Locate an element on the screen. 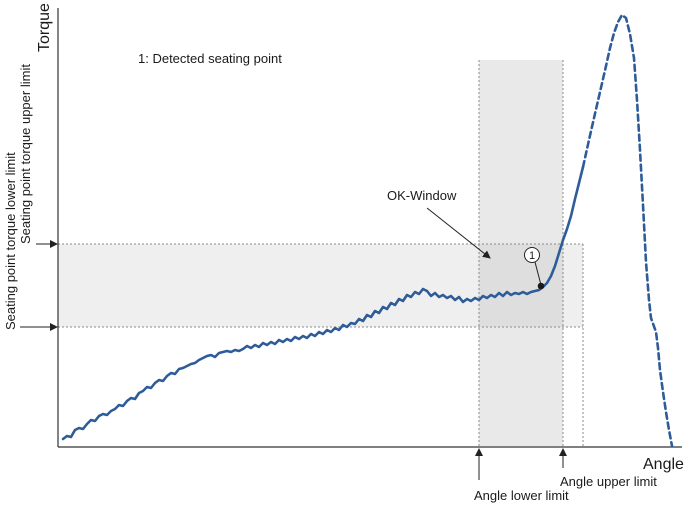  torque-curve-dashed is located at coordinates (627, 230).